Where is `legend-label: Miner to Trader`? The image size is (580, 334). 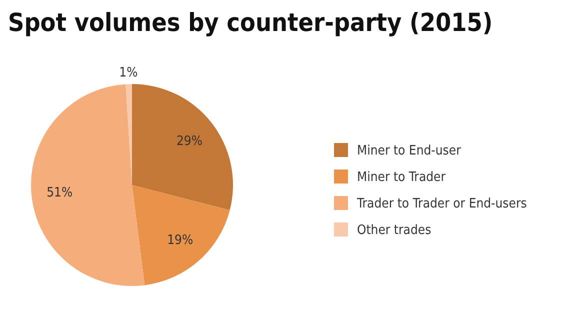
legend-label: Miner to Trader is located at coordinates (401, 178).